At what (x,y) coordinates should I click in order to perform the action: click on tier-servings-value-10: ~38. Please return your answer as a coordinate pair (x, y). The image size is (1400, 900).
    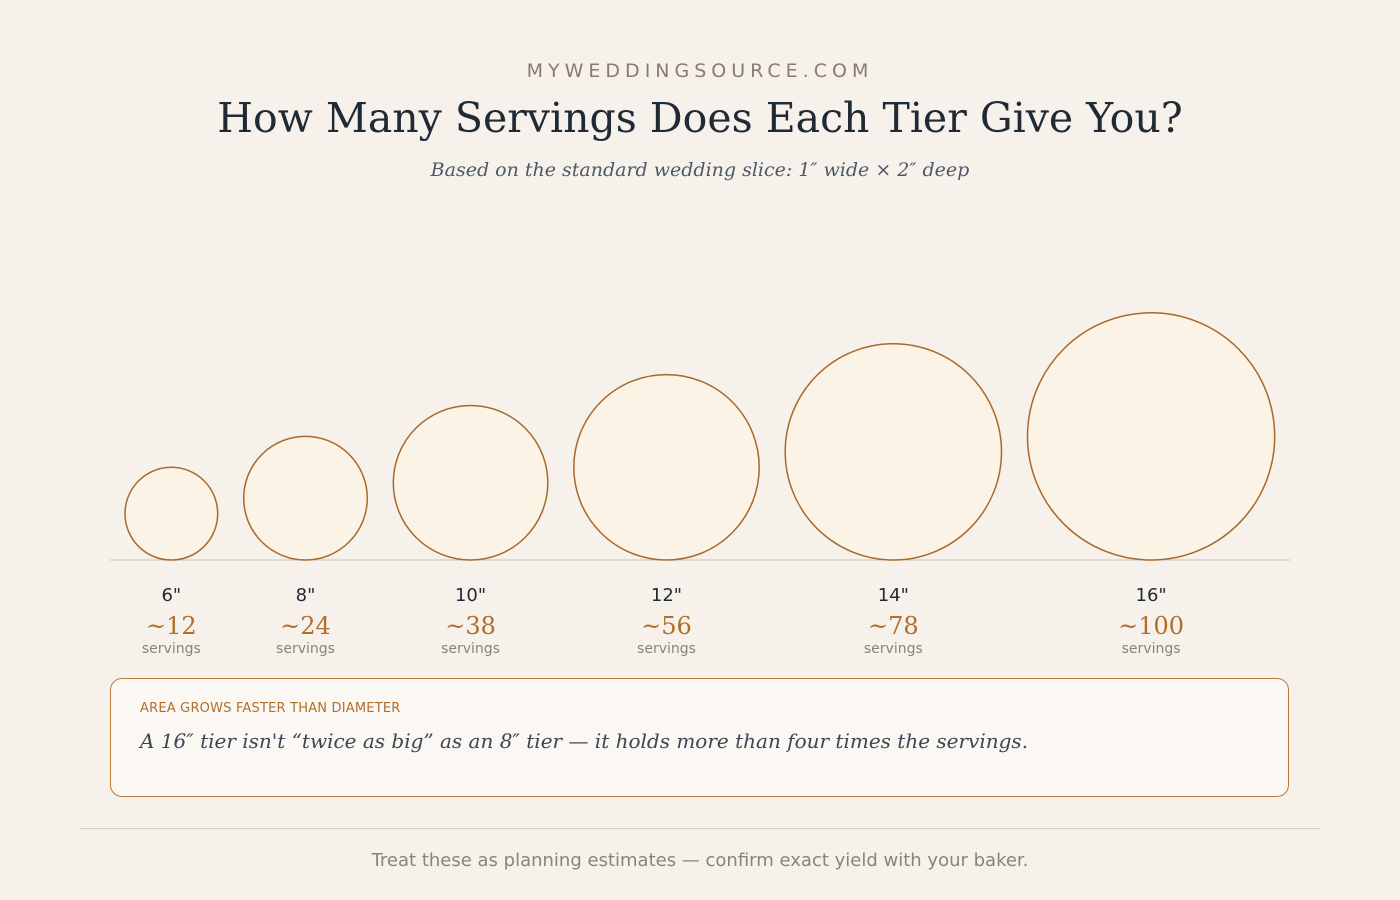
    Looking at the image, I should click on (470, 626).